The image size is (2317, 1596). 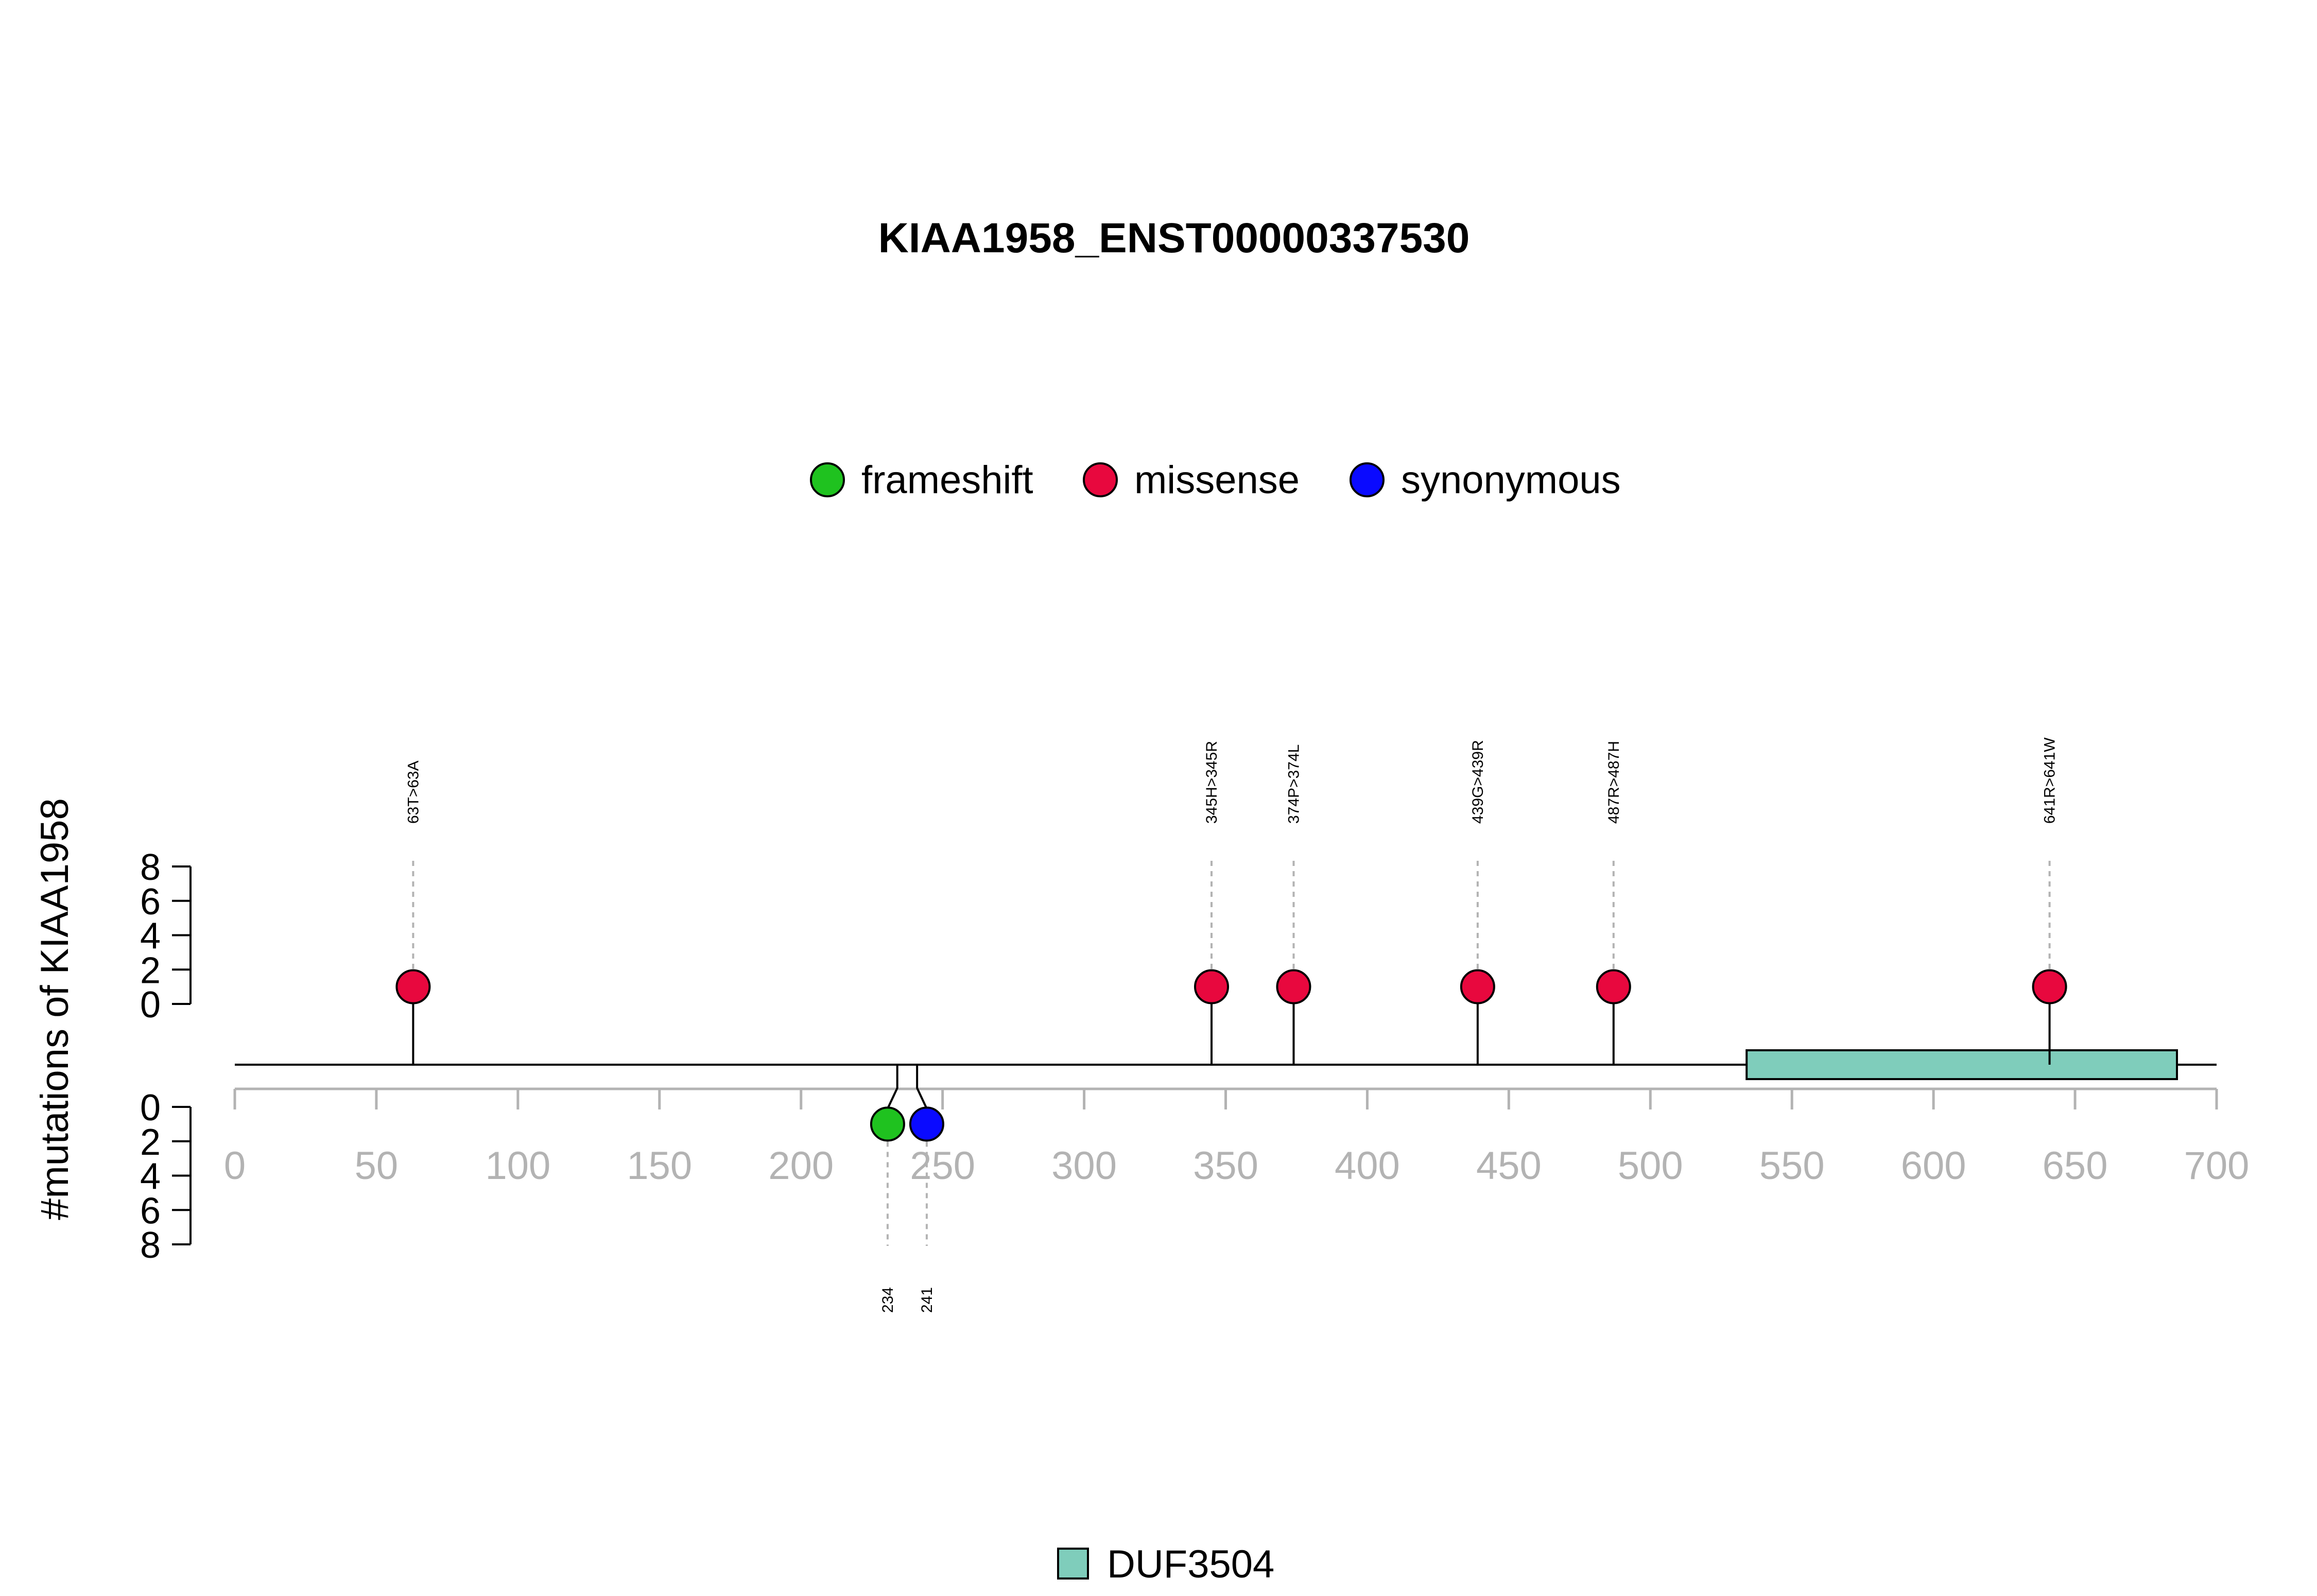 I want to click on legend-label-missense: missense, so click(x=1217, y=480).